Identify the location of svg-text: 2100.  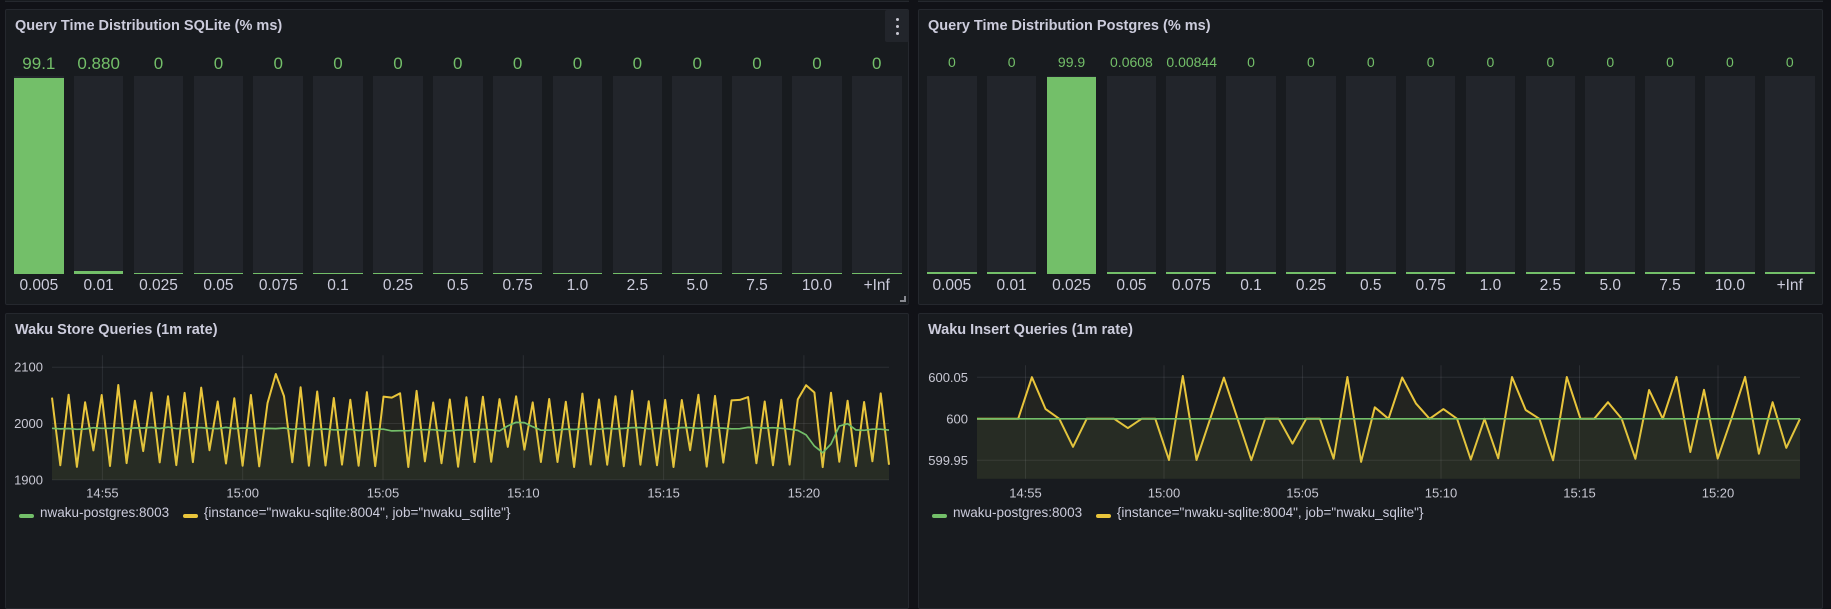
(28, 367).